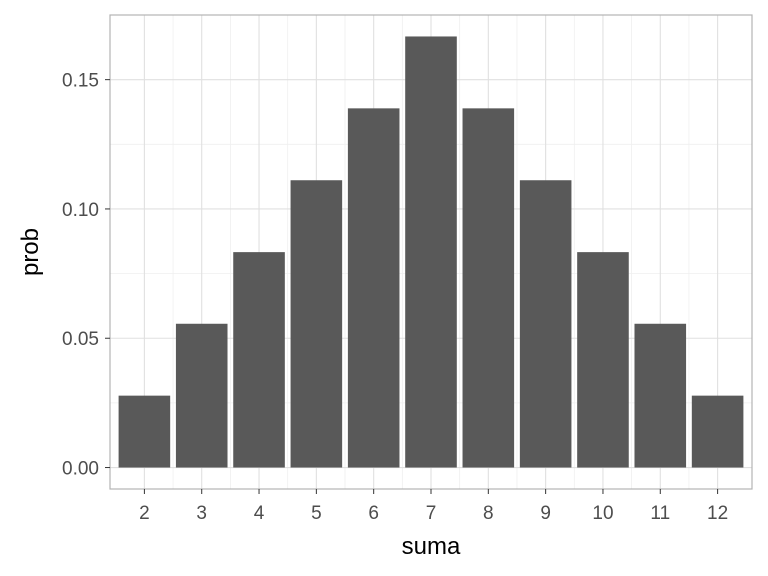 The height and width of the screenshot is (576, 768). I want to click on y-tick-label: 0.05, so click(80, 339).